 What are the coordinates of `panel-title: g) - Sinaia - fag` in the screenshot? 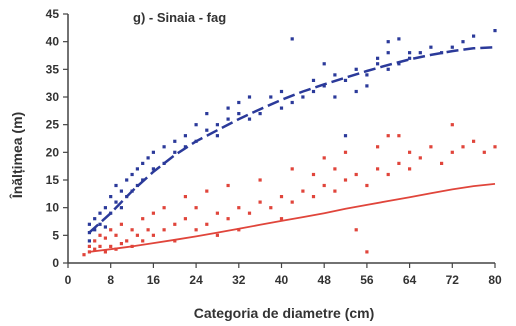 It's located at (179, 17).